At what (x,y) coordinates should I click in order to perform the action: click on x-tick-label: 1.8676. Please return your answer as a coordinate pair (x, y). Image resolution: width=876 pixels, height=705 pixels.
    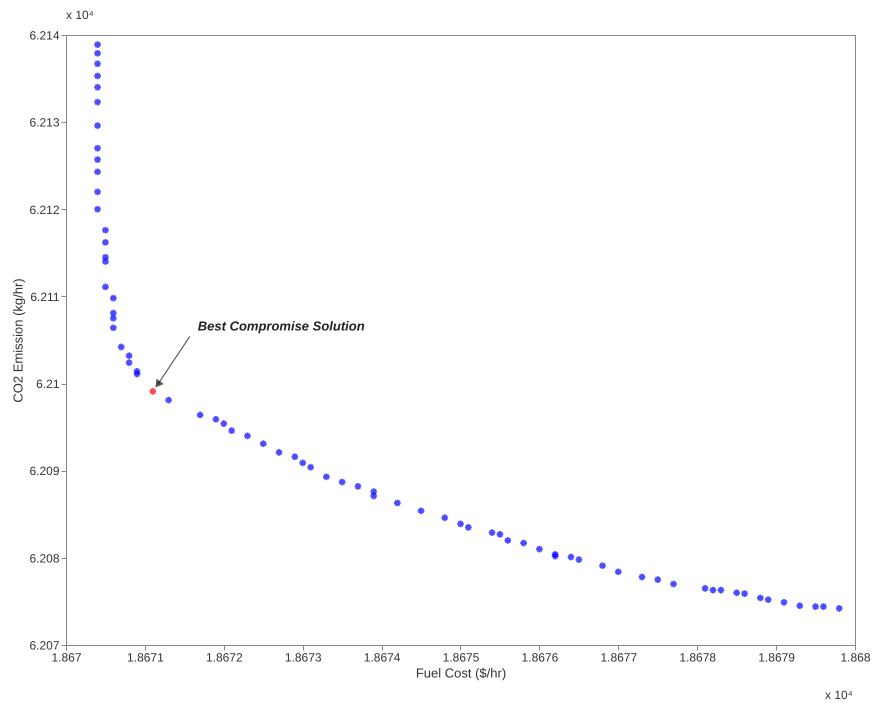
    Looking at the image, I should click on (540, 657).